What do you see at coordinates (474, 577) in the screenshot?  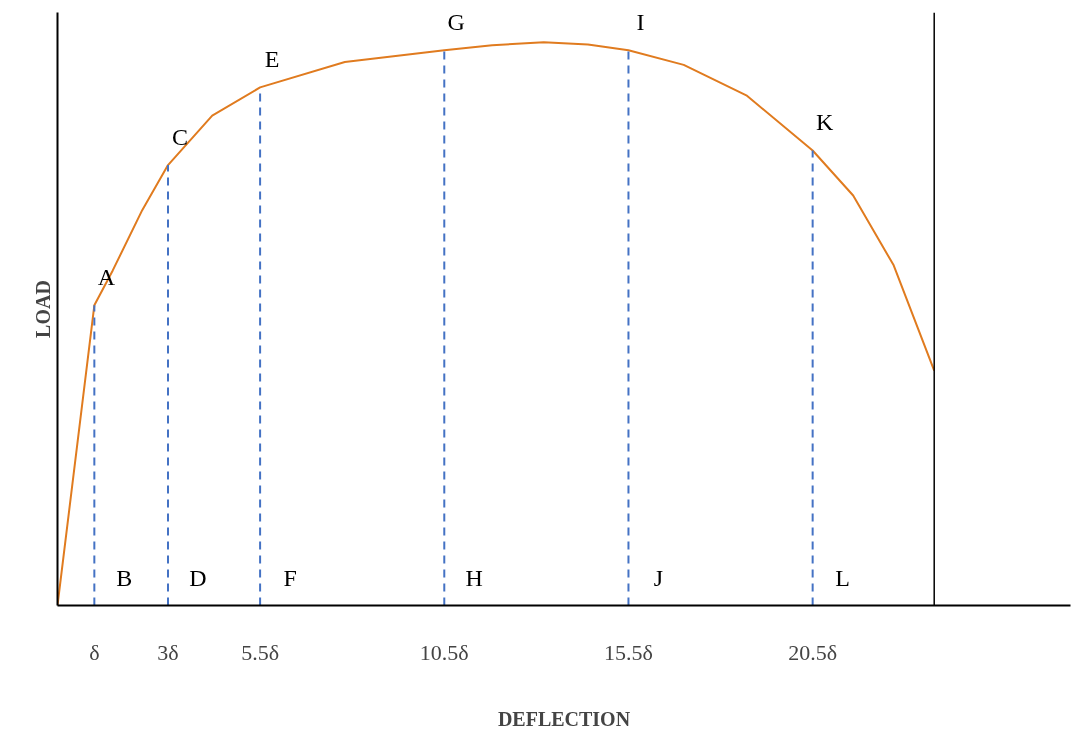 I see `annotation: H` at bounding box center [474, 577].